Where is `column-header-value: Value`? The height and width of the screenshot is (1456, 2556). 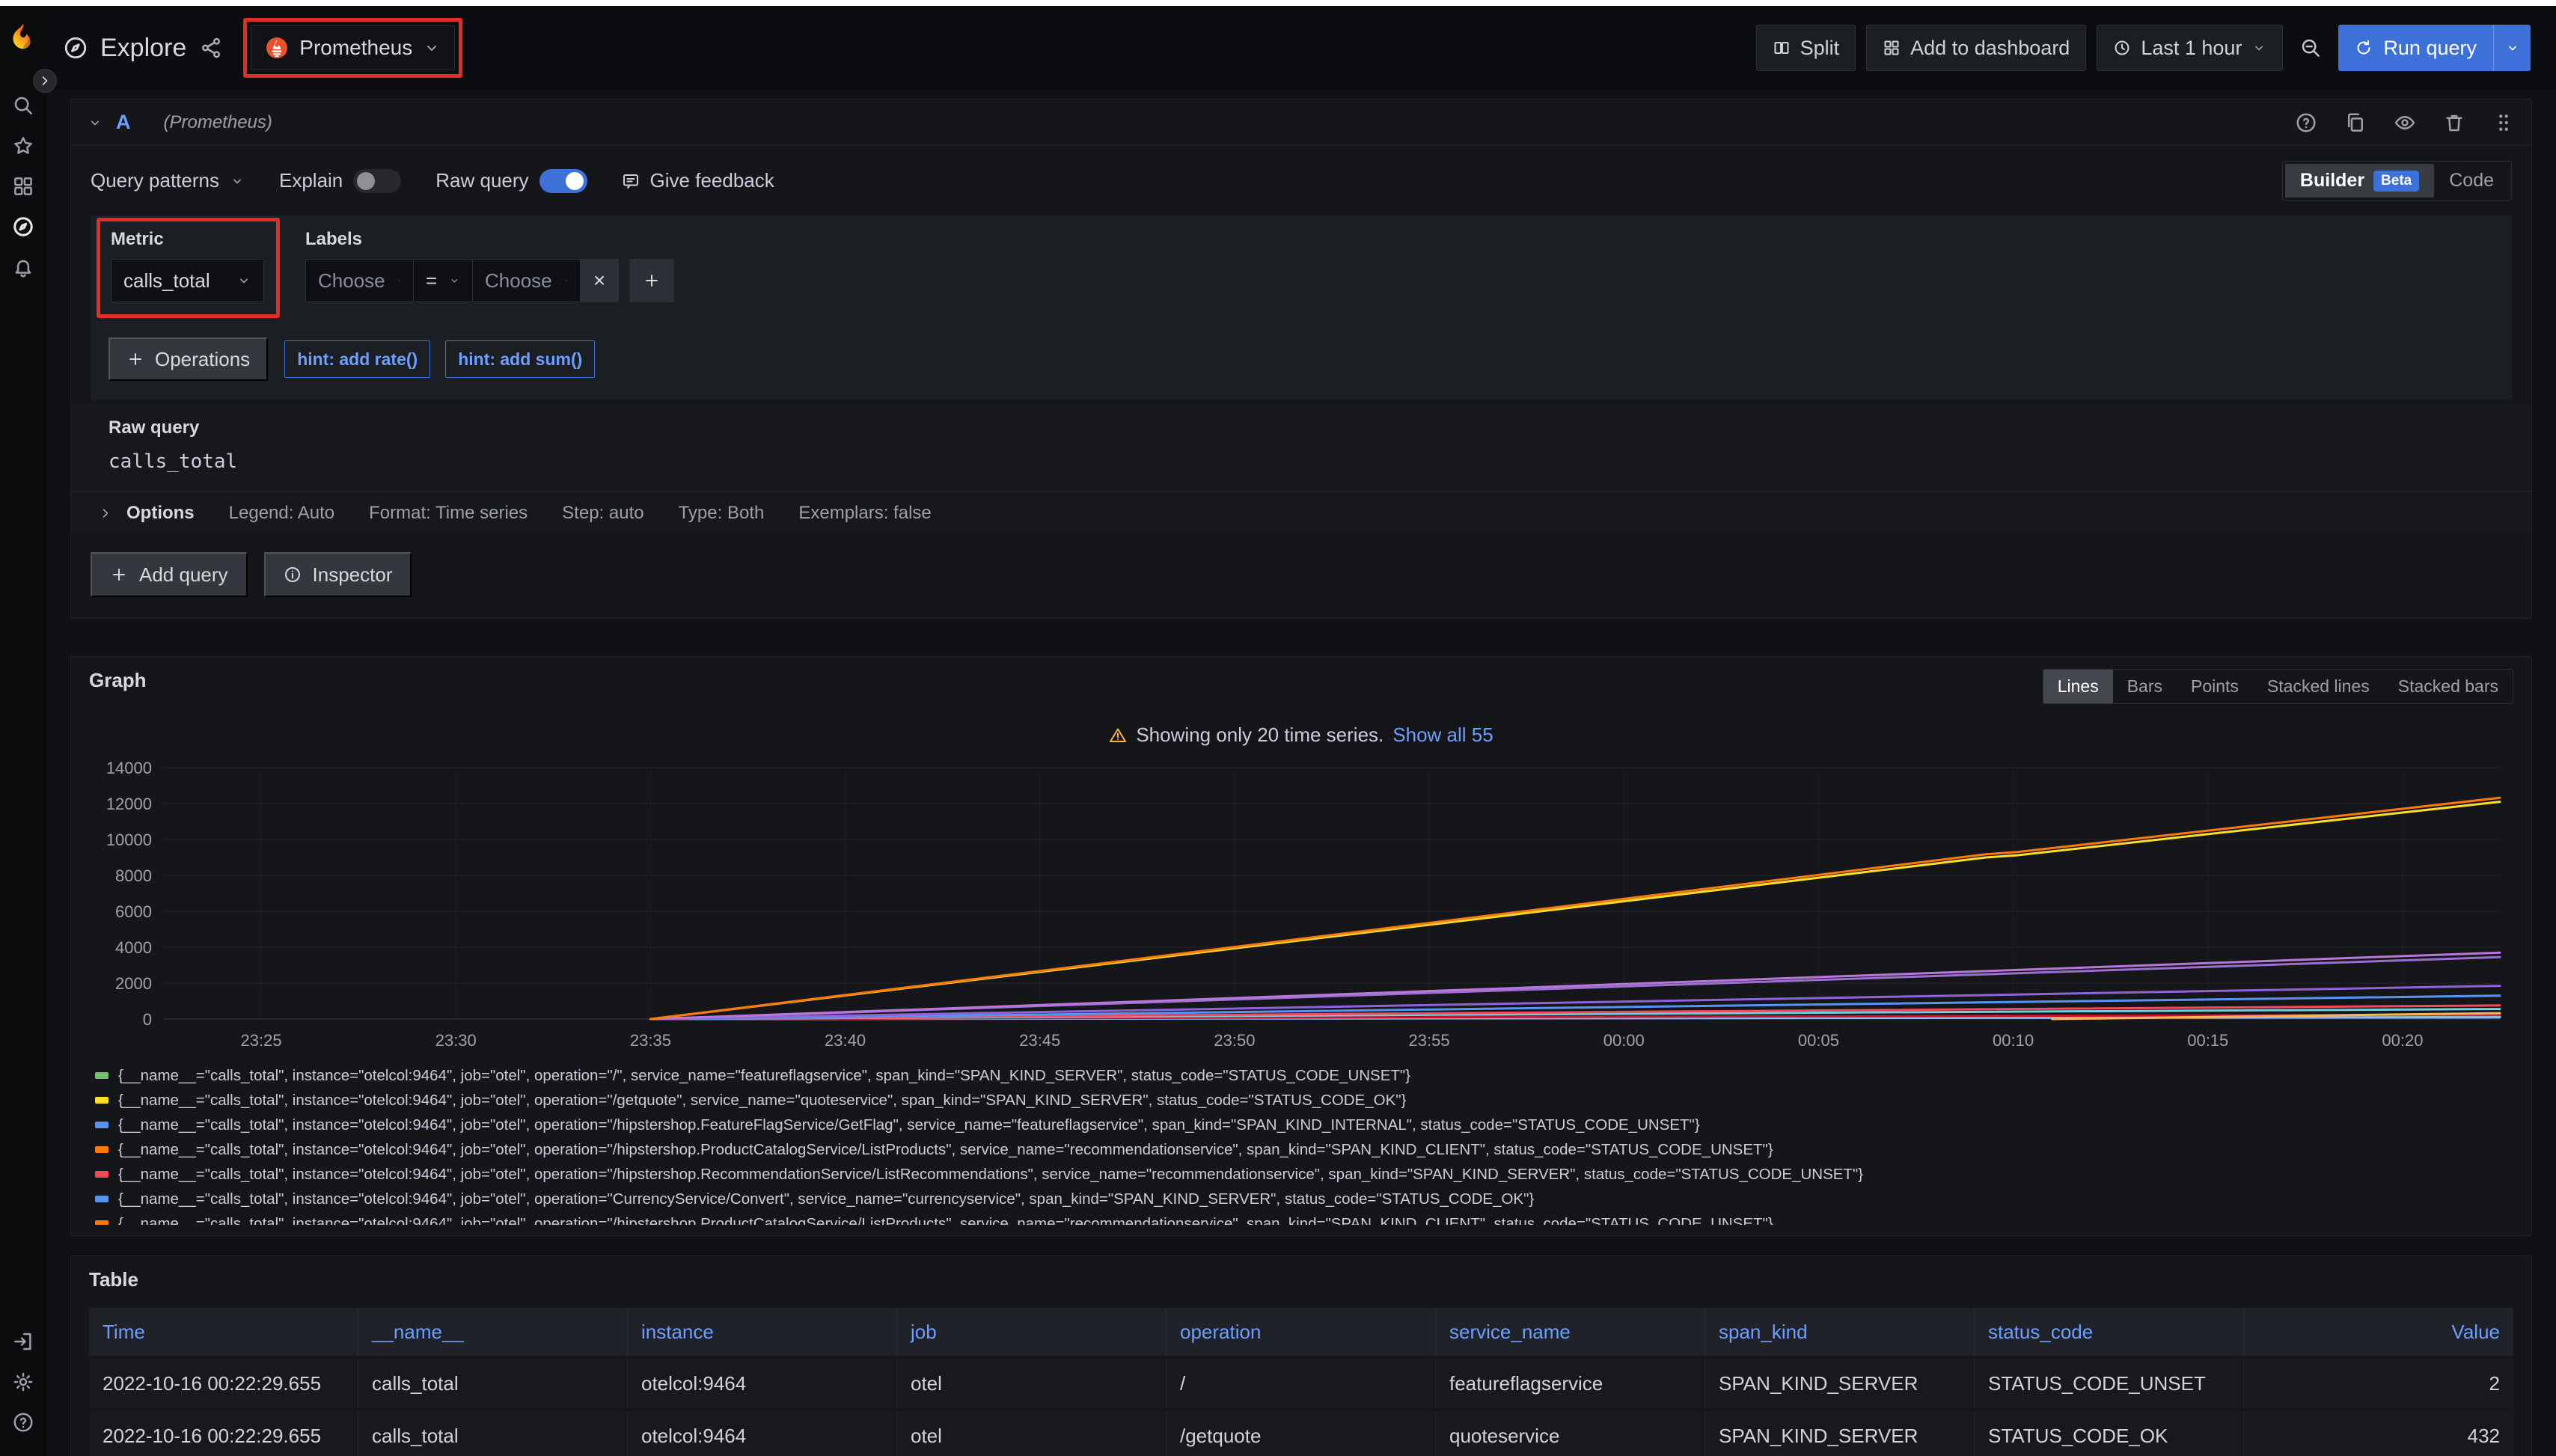 column-header-value: Value is located at coordinates (2476, 1332).